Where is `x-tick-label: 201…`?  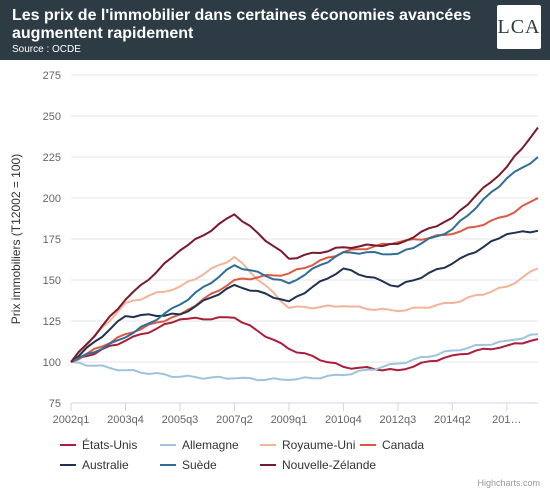 x-tick-label: 201… is located at coordinates (506, 420).